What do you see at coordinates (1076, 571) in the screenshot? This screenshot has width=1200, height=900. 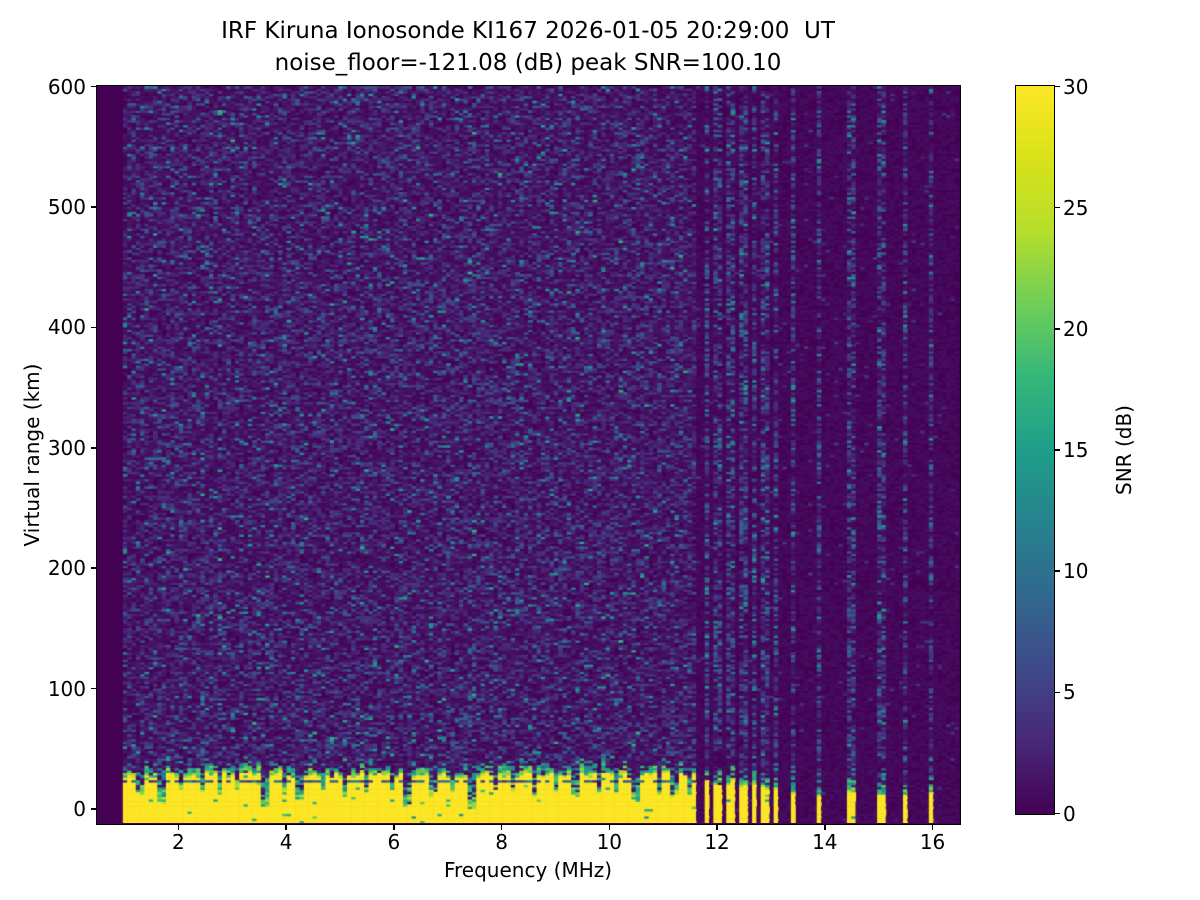 I see `colorbar-tick-label: 10` at bounding box center [1076, 571].